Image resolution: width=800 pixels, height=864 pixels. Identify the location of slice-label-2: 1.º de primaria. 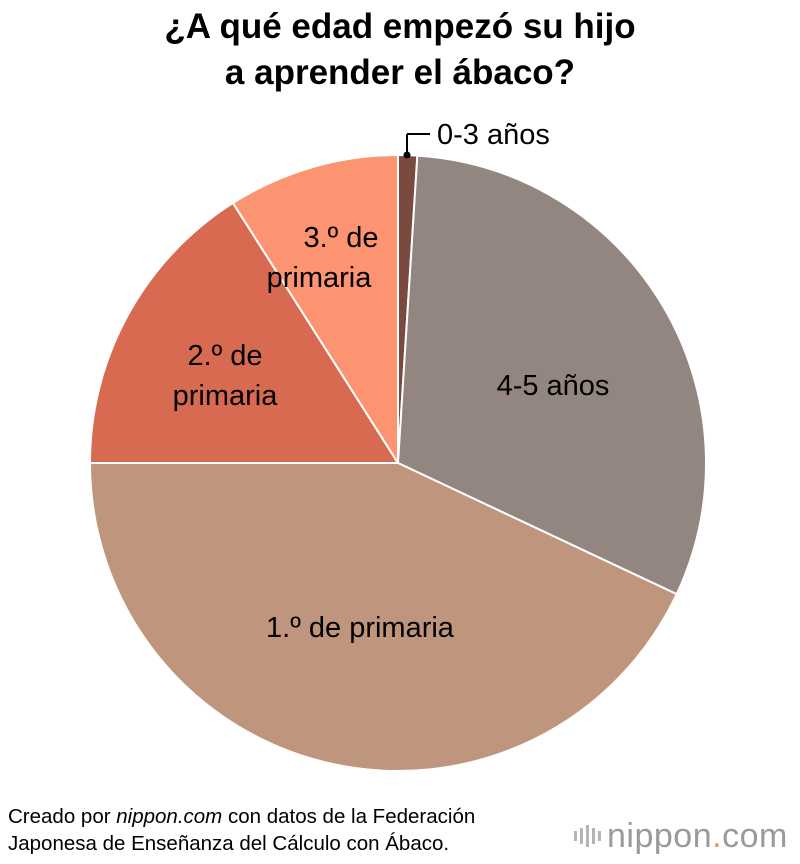
(360, 628).